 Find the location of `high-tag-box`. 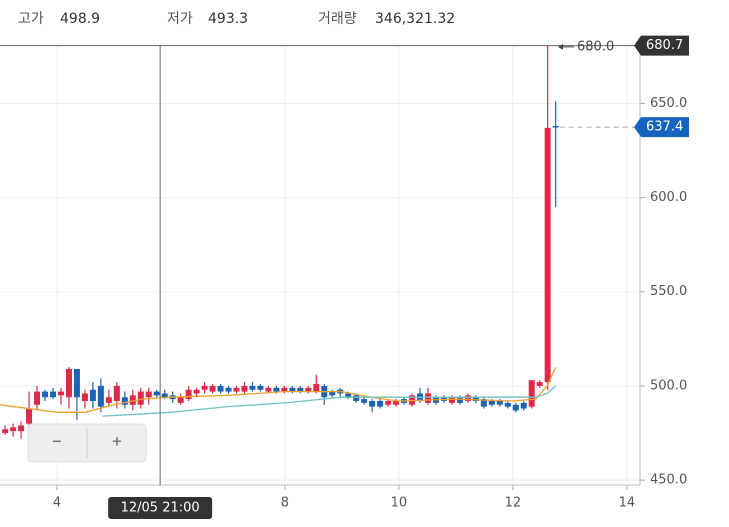

high-tag-box is located at coordinates (661, 45).